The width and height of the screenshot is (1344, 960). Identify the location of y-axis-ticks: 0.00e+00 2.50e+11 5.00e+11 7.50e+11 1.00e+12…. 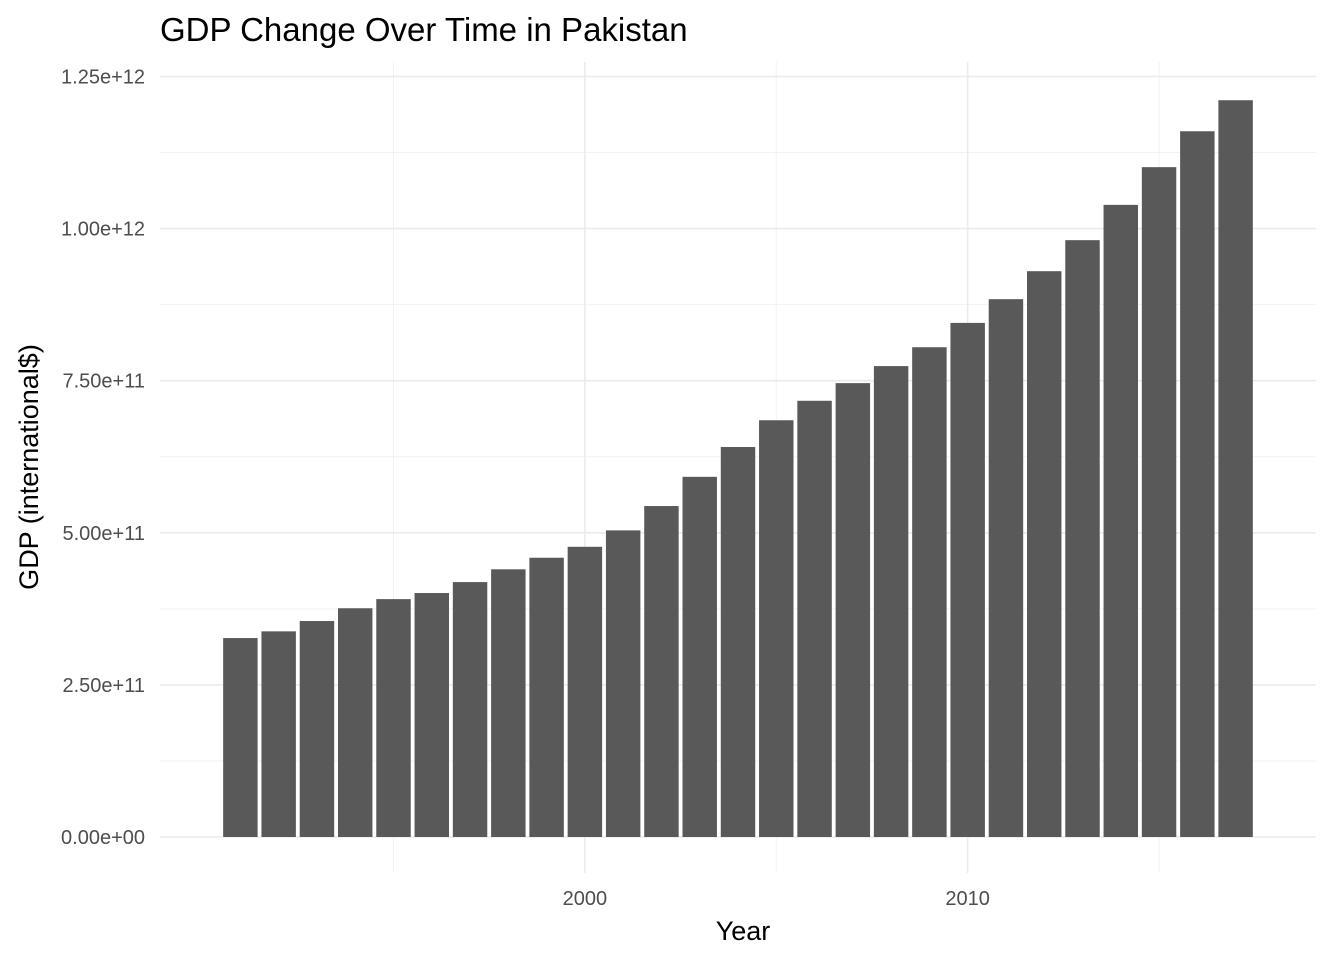
(103, 458).